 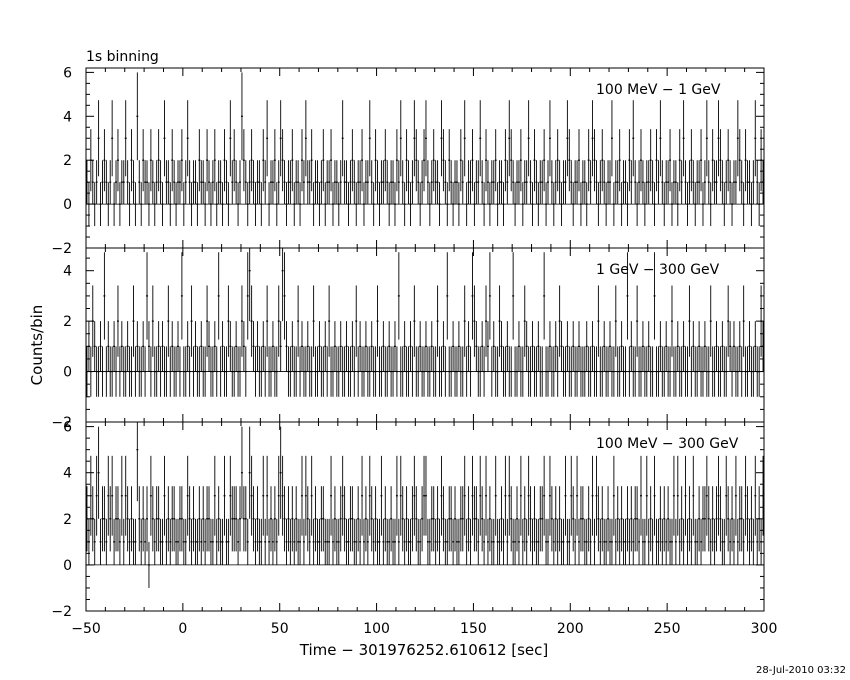 What do you see at coordinates (658, 90) in the screenshot?
I see `energy-band-label: 100 MeV − 1 GeV` at bounding box center [658, 90].